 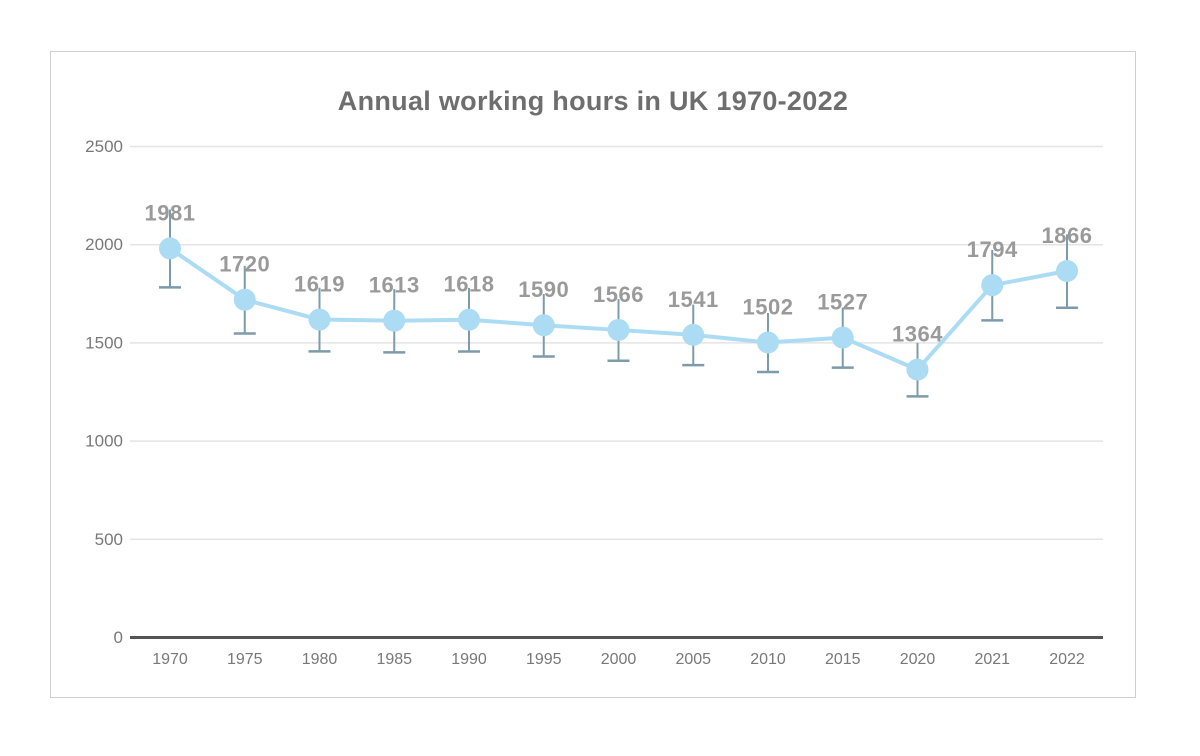 I want to click on data-point-1975, so click(x=244, y=299).